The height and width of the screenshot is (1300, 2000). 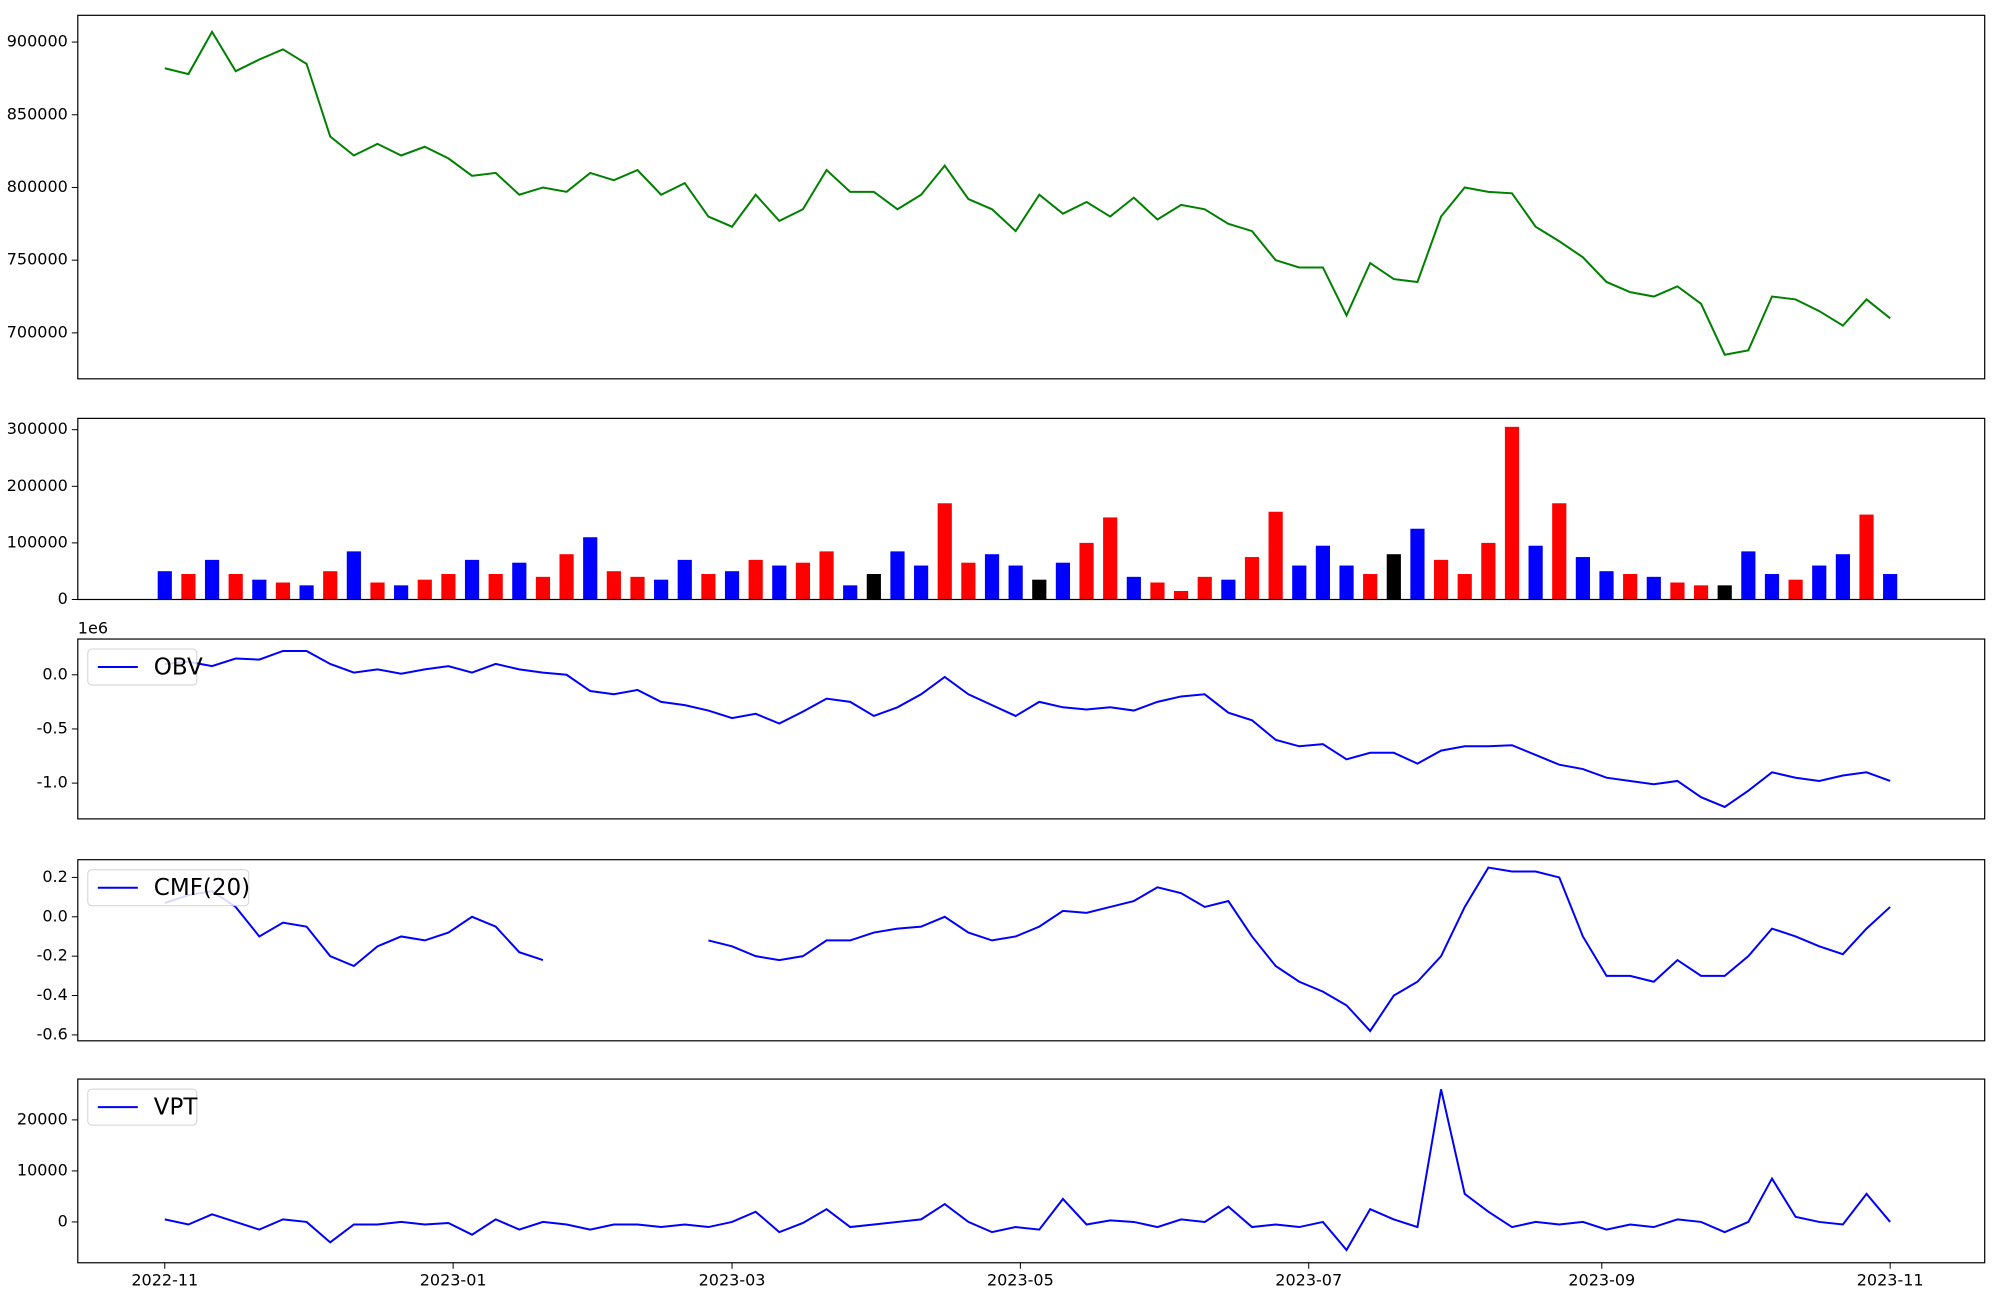 What do you see at coordinates (732, 1279) in the screenshot?
I see `x-tick-label: 2023-03` at bounding box center [732, 1279].